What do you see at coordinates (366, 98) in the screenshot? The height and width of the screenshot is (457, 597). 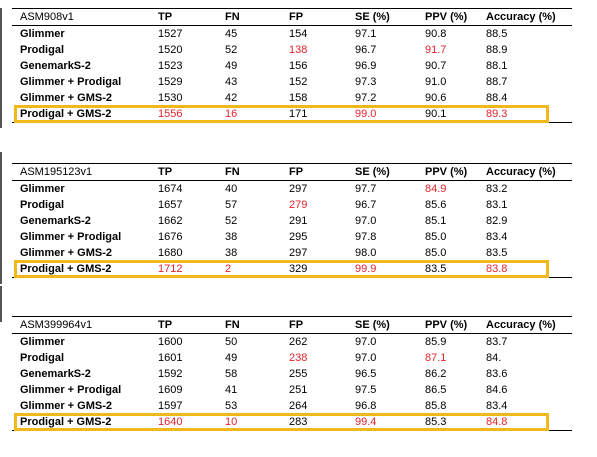 I see `table-cell: 97.2` at bounding box center [366, 98].